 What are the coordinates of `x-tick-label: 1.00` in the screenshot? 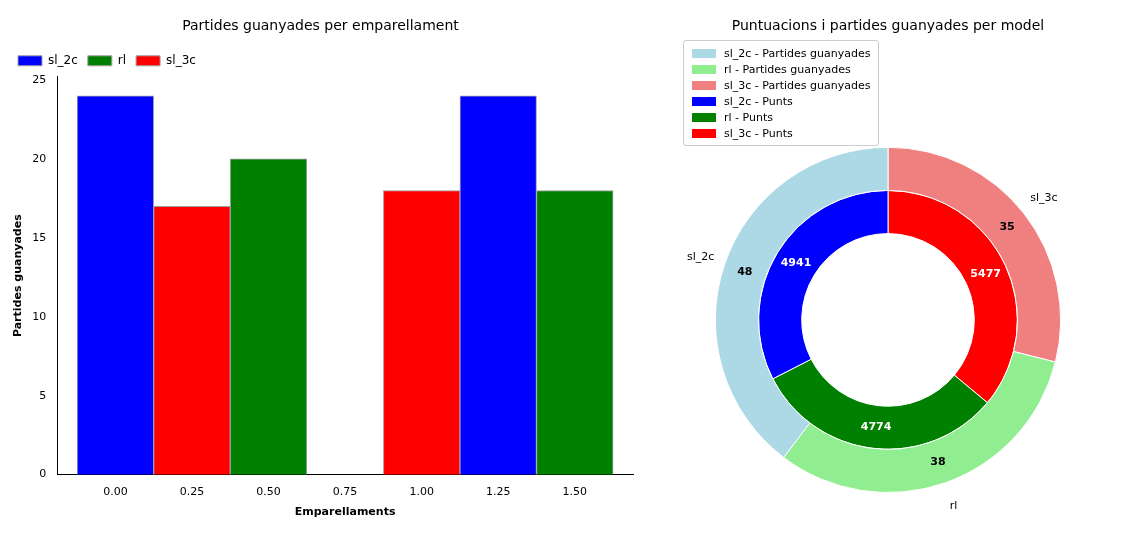 It's located at (421, 492).